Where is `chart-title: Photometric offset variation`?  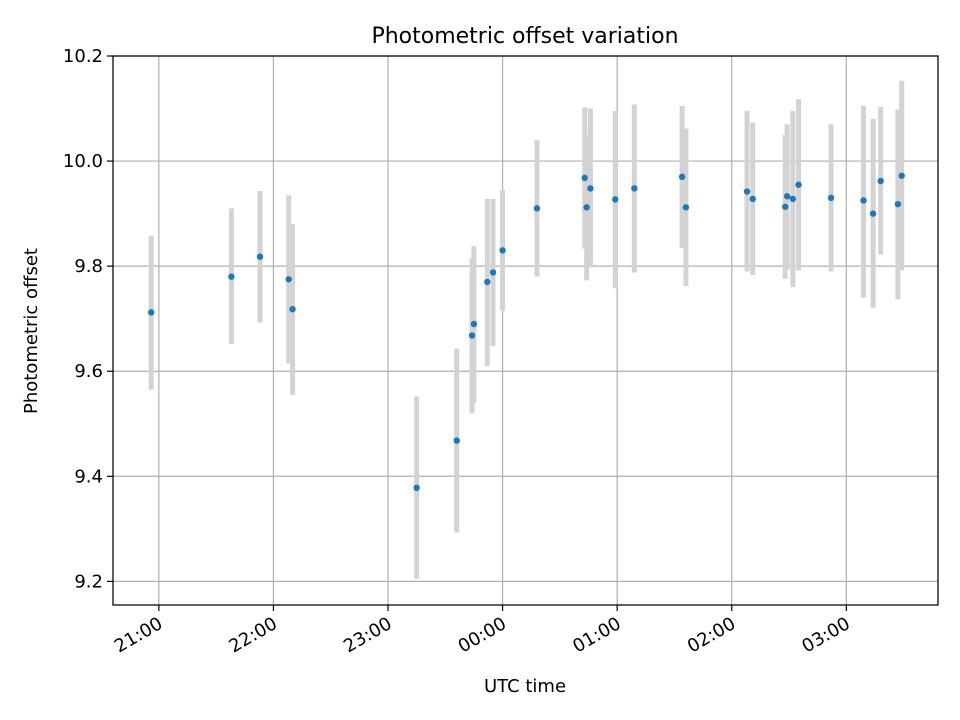 chart-title: Photometric offset variation is located at coordinates (524, 36).